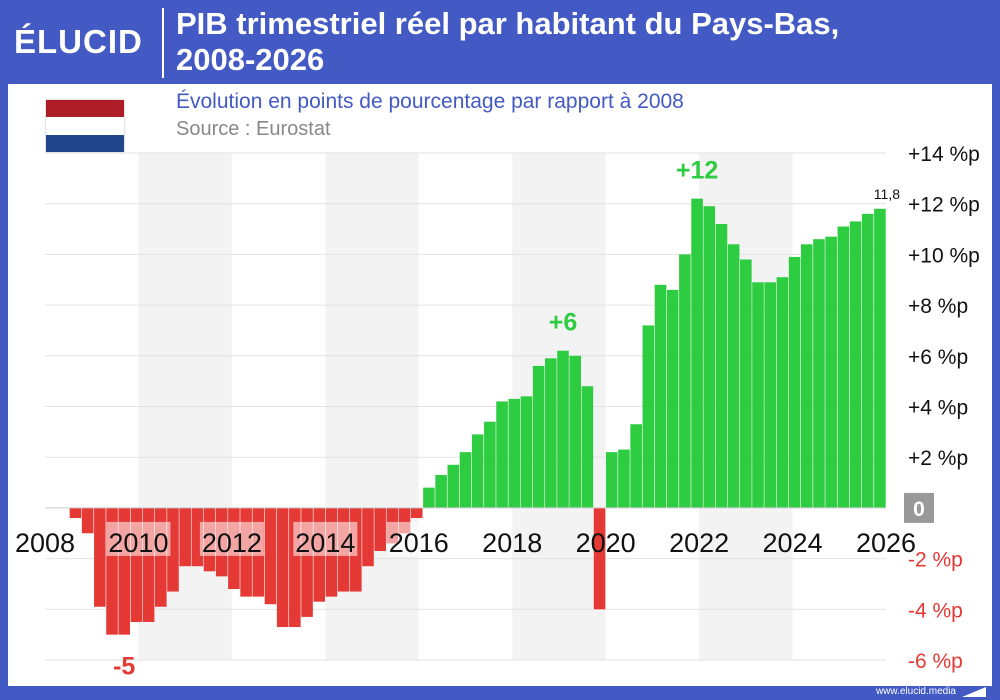  Describe the element at coordinates (697, 171) in the screenshot. I see `data-annotation: +12` at that location.